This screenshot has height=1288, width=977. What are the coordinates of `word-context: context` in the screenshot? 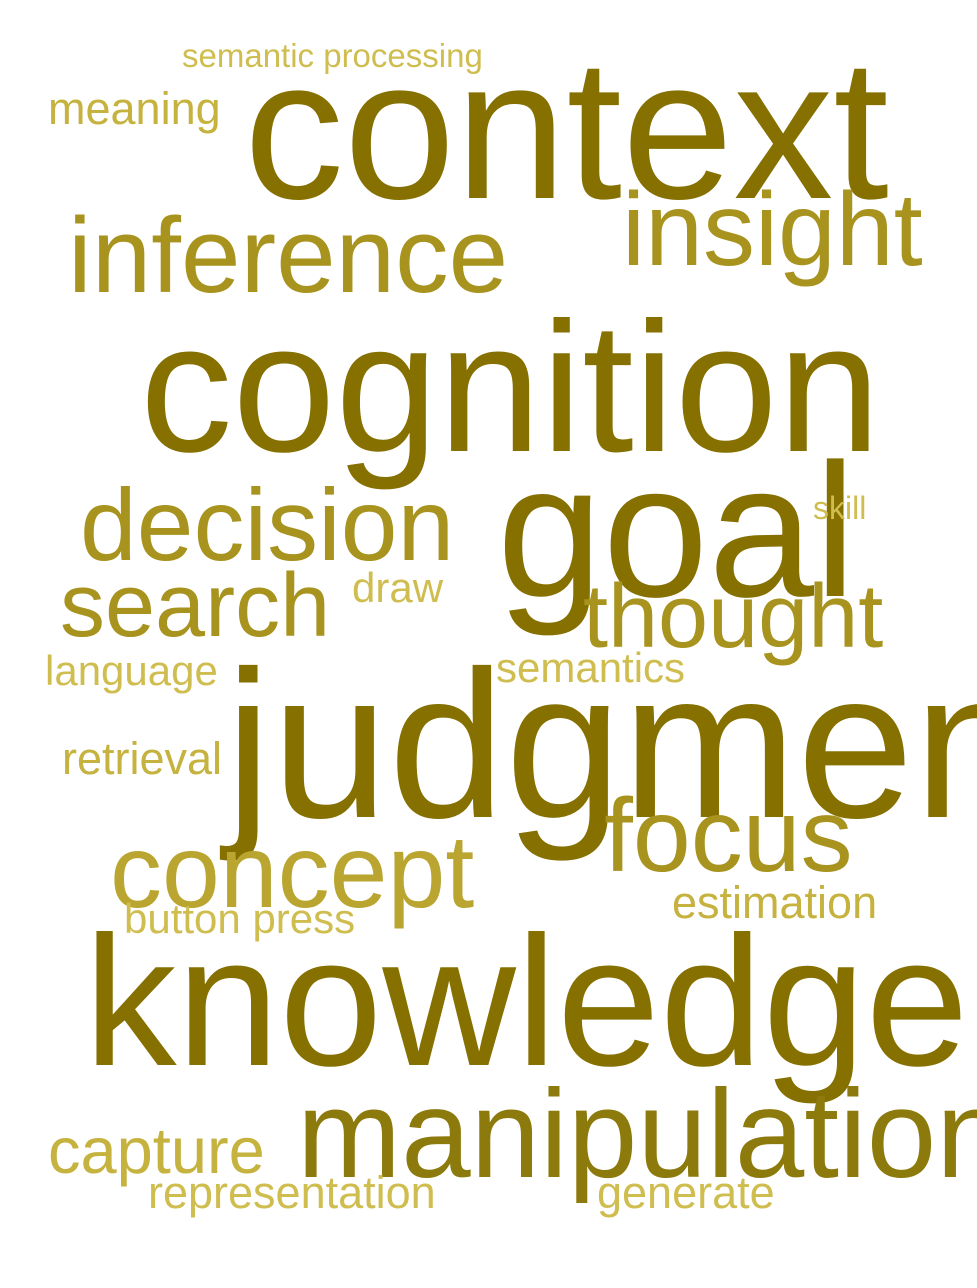 It's located at (566, 129).